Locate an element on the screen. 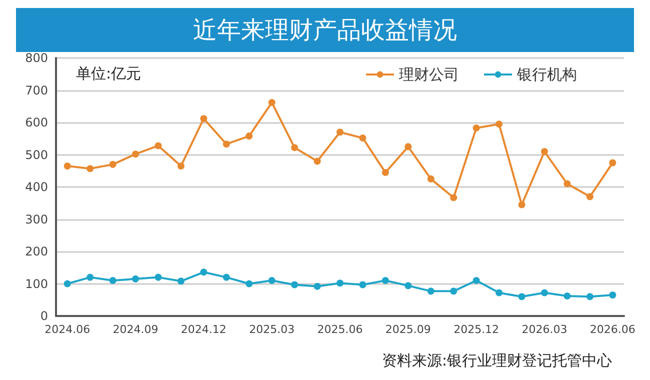 The image size is (650, 380). y-tick-label: 600 is located at coordinates (36, 123).